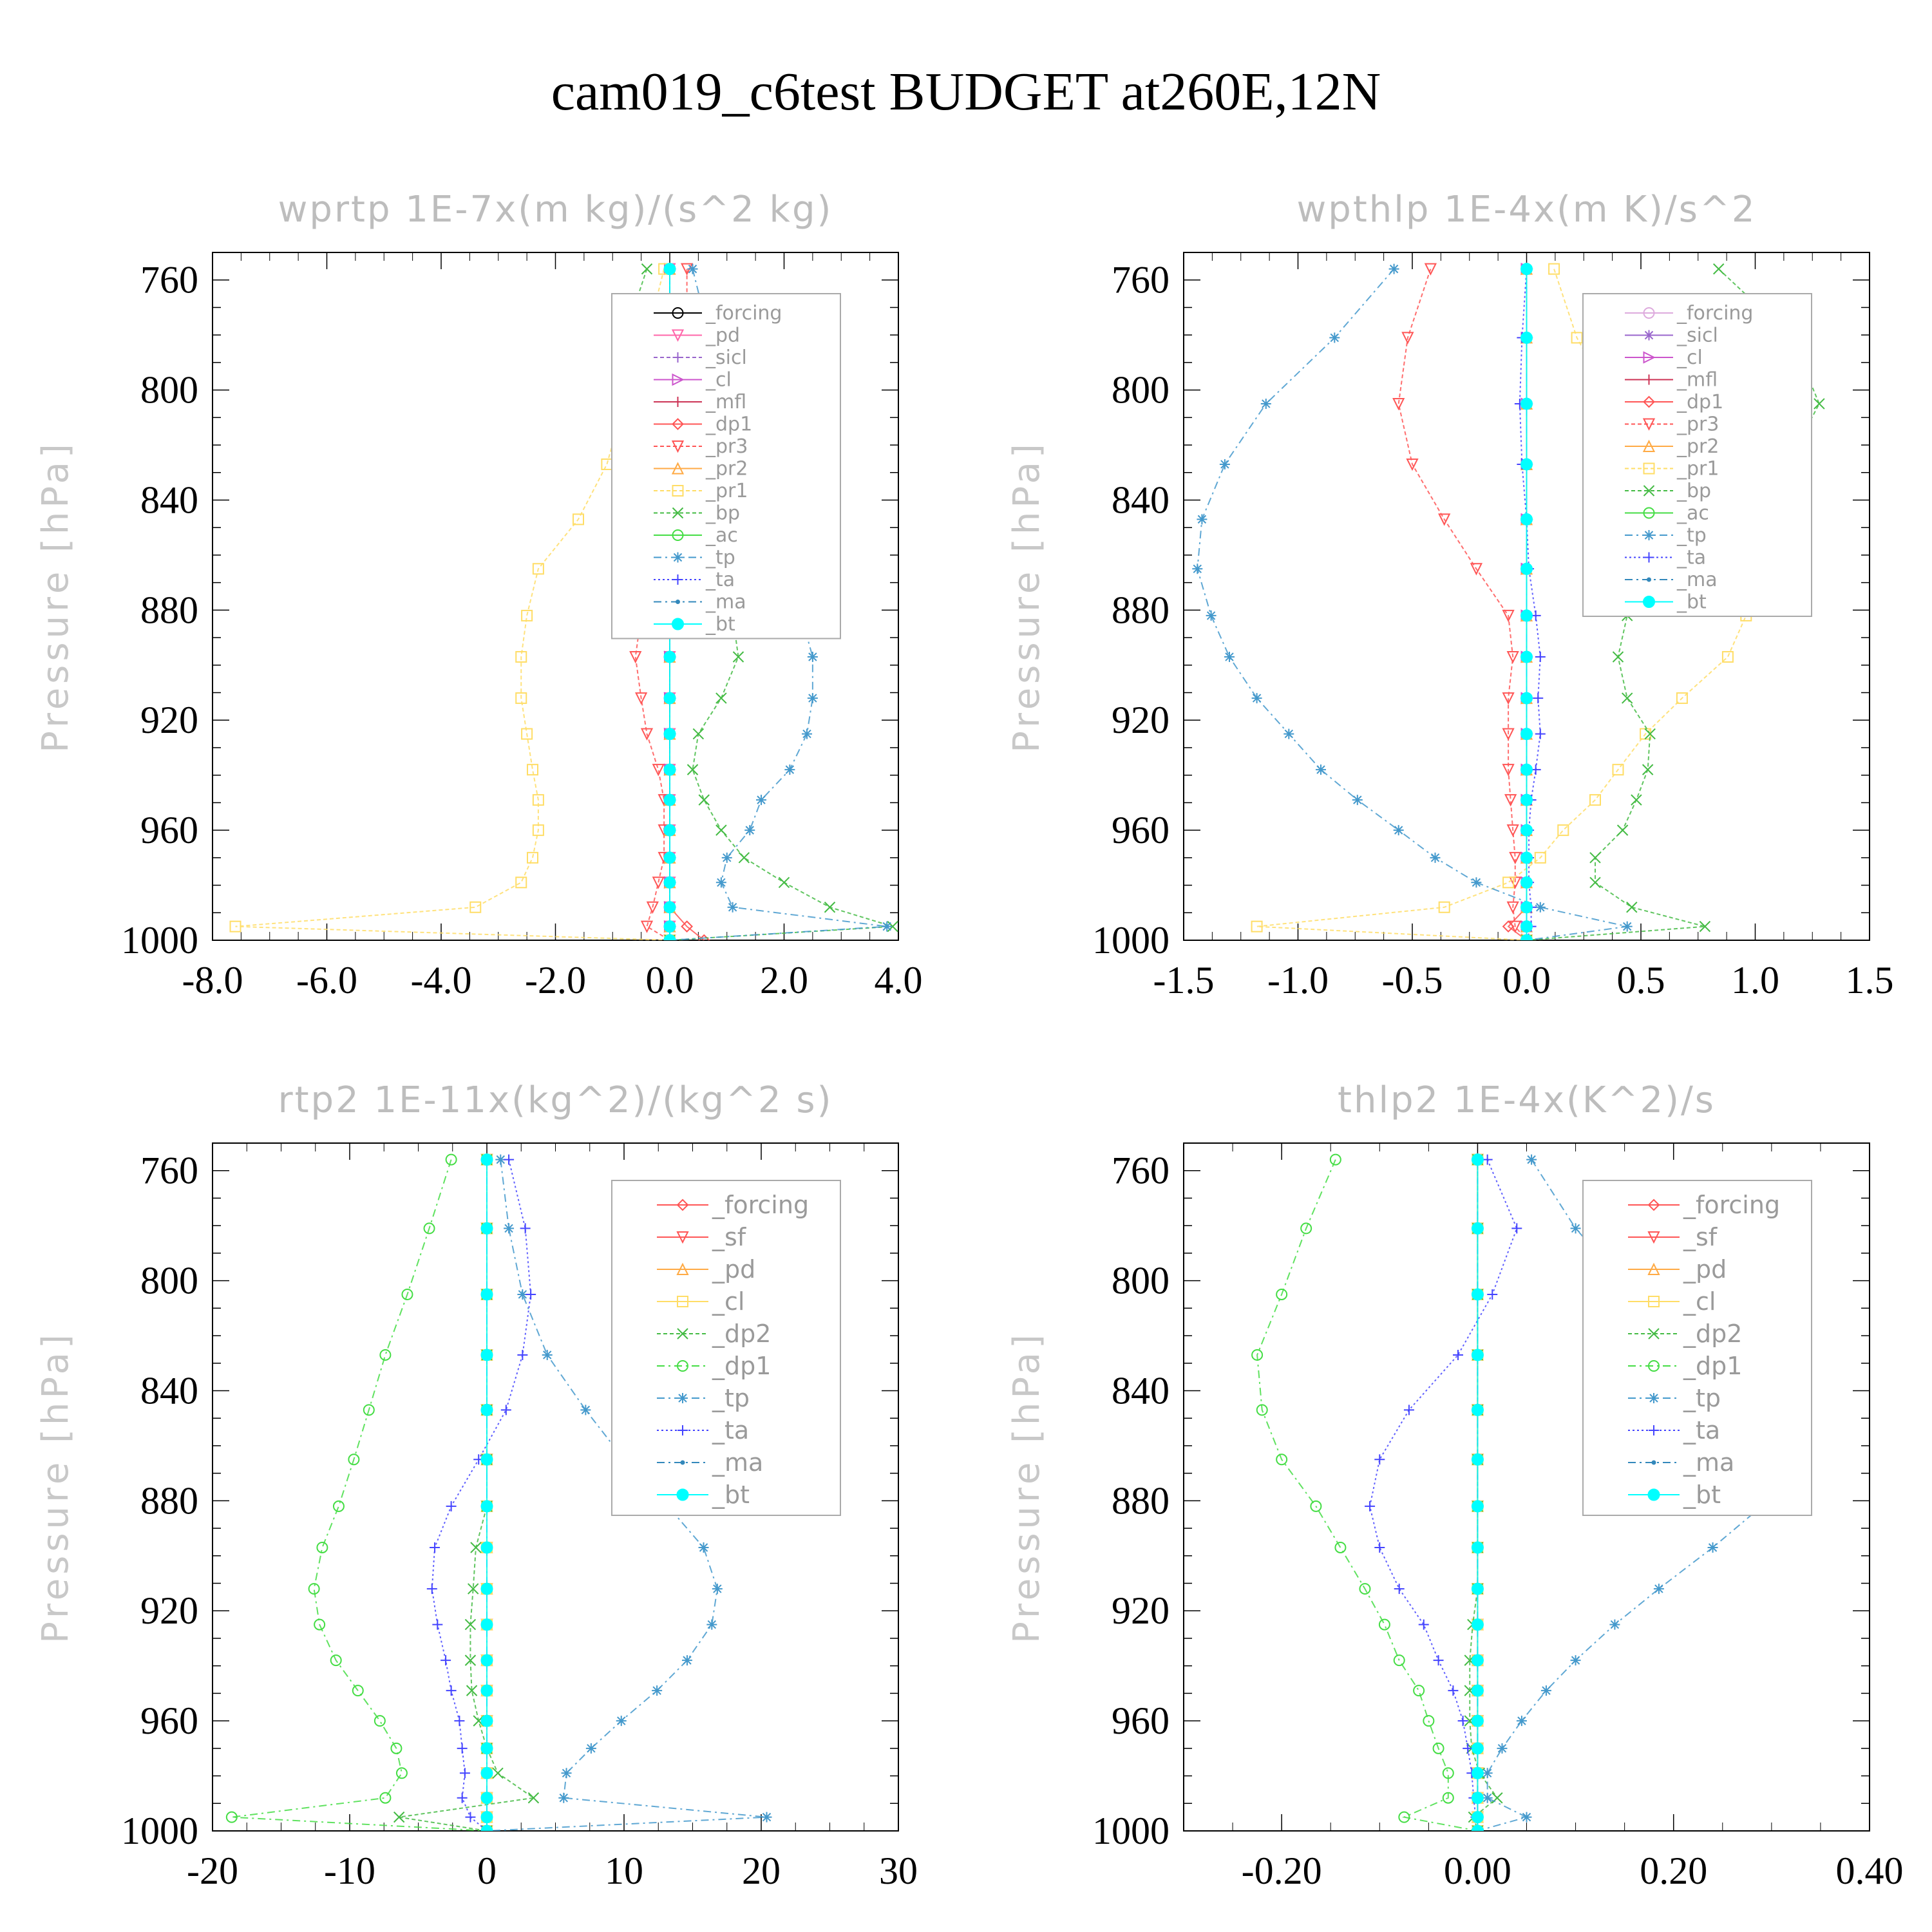 The width and height of the screenshot is (1932, 1932). What do you see at coordinates (722, 513) in the screenshot?
I see `legend-label: _bp` at bounding box center [722, 513].